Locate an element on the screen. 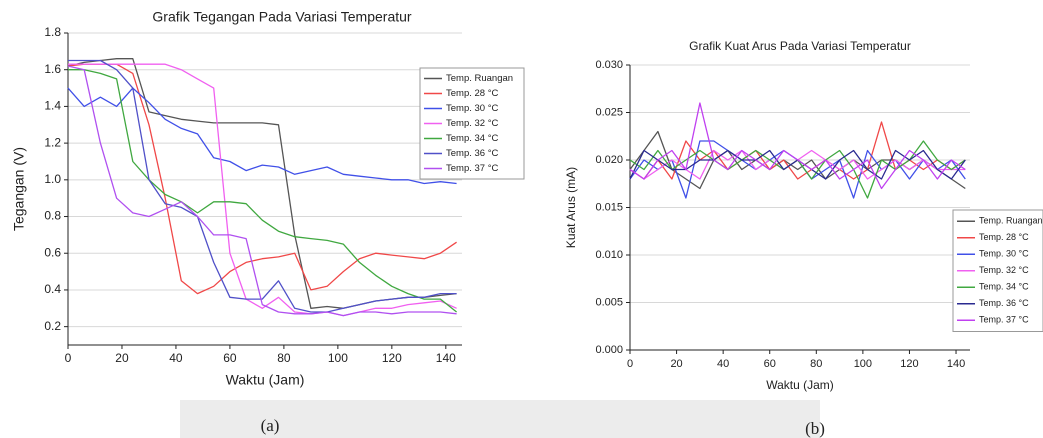  caption: (b) is located at coordinates (815, 428).